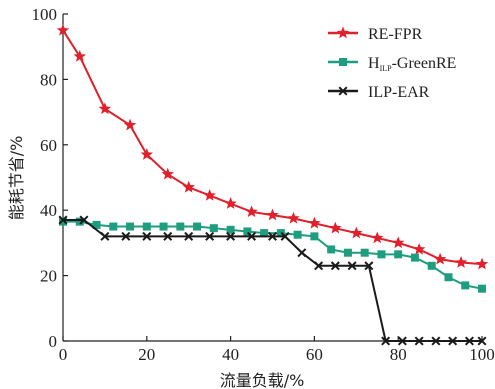  Describe the element at coordinates (16, 178) in the screenshot. I see `y-axis-title: 能耗节省/%` at that location.